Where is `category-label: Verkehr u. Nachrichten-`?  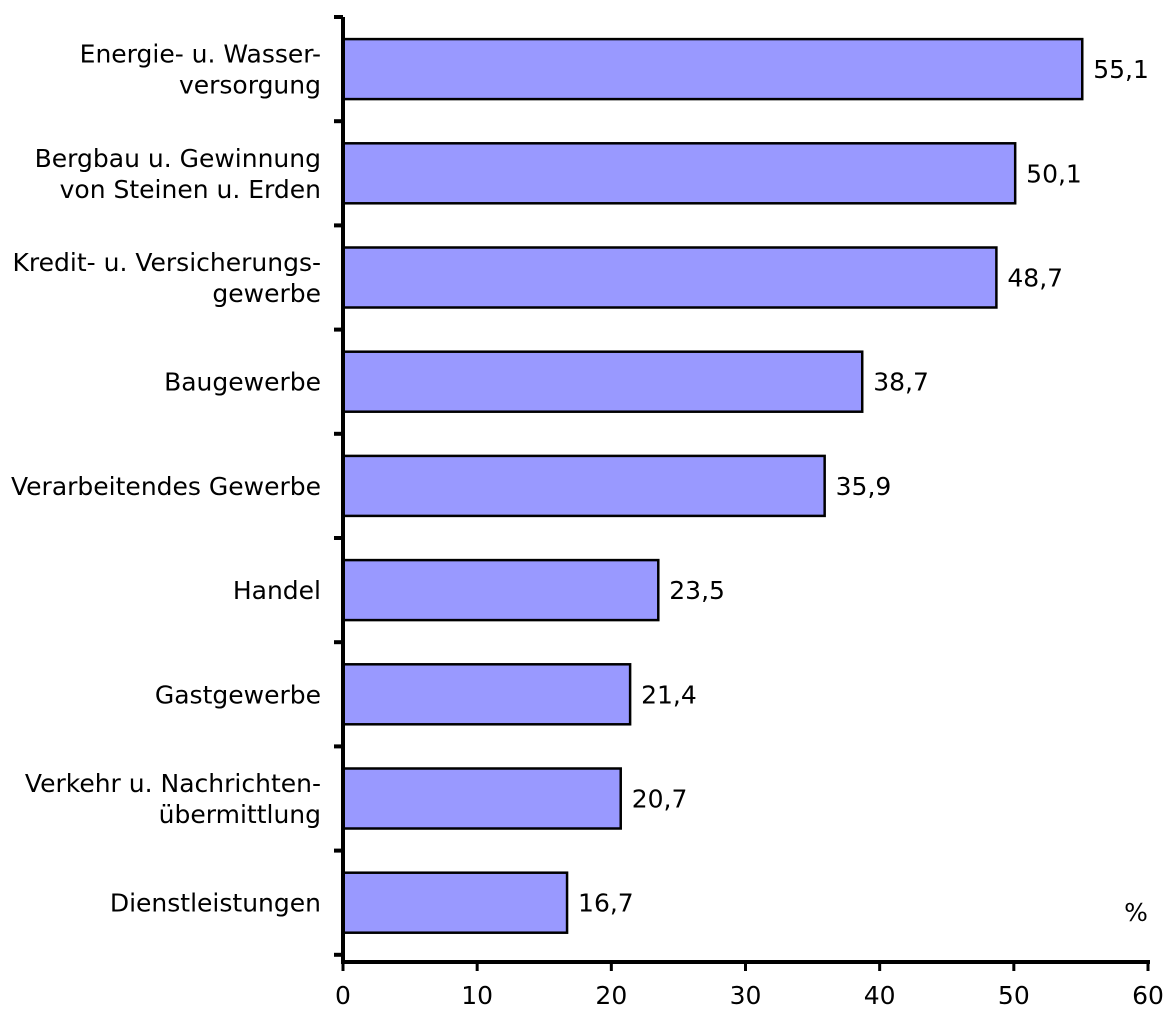
category-label: Verkehr u. Nachrichten- is located at coordinates (173, 783).